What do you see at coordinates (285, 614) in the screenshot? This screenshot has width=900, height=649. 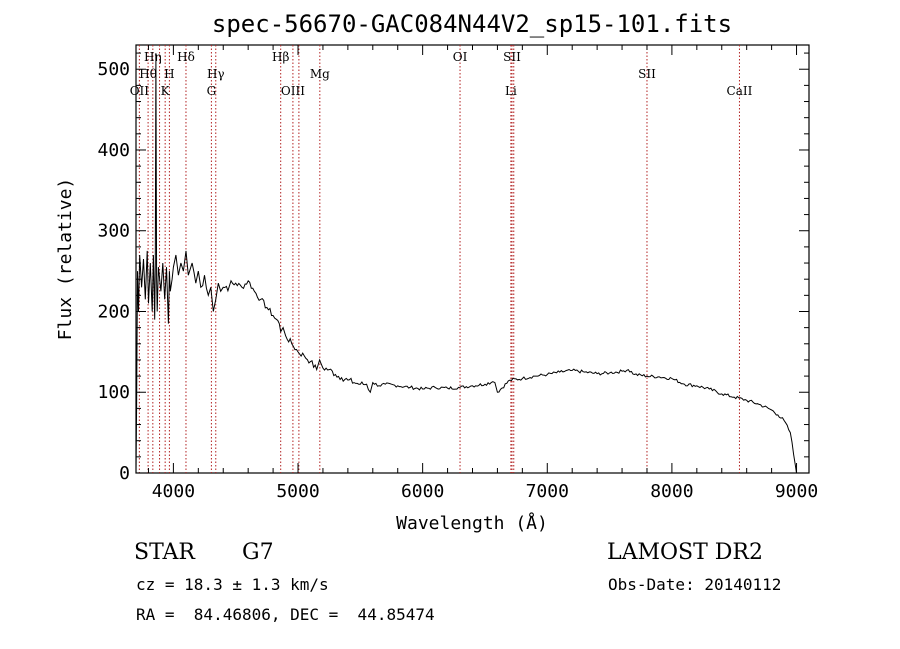 I see `coordinates: RA = 84.46806, DEC = 44.85474` at bounding box center [285, 614].